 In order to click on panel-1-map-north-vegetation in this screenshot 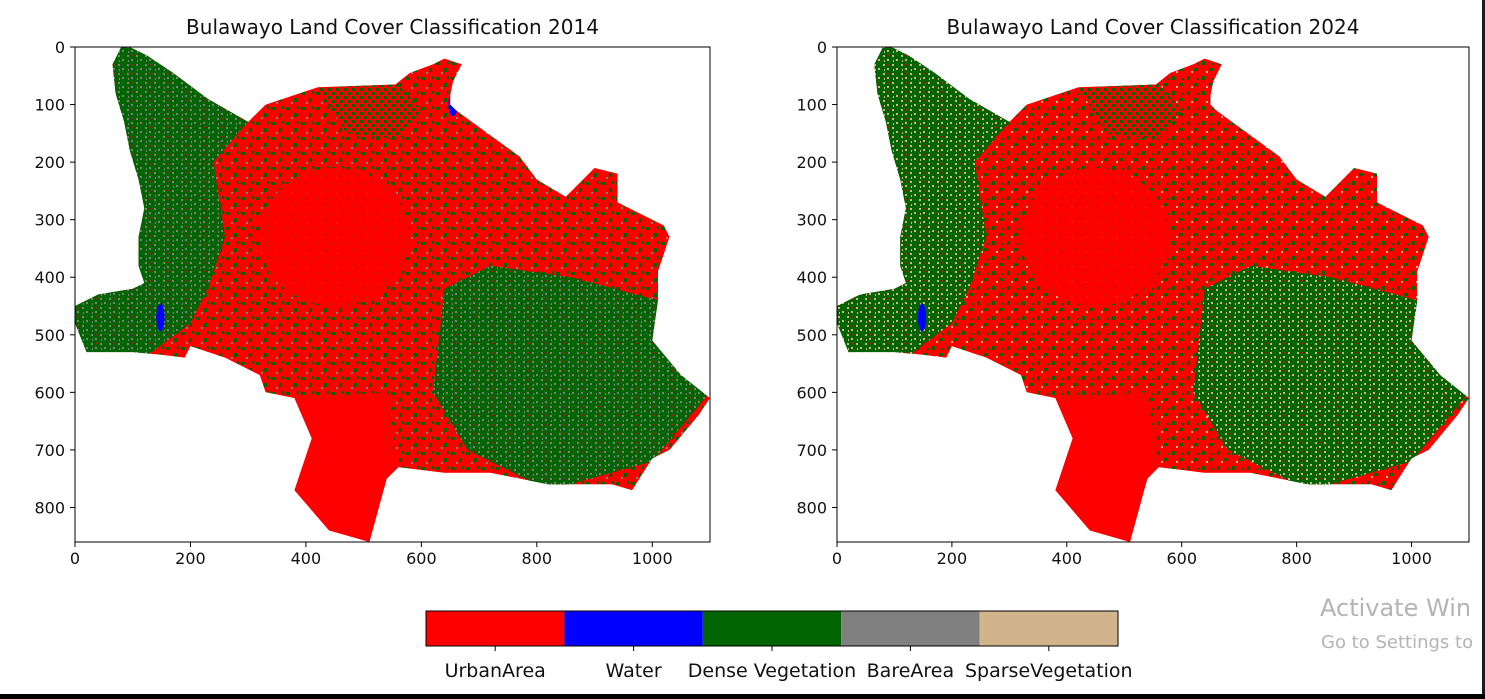, I will do `click(369, 112)`.